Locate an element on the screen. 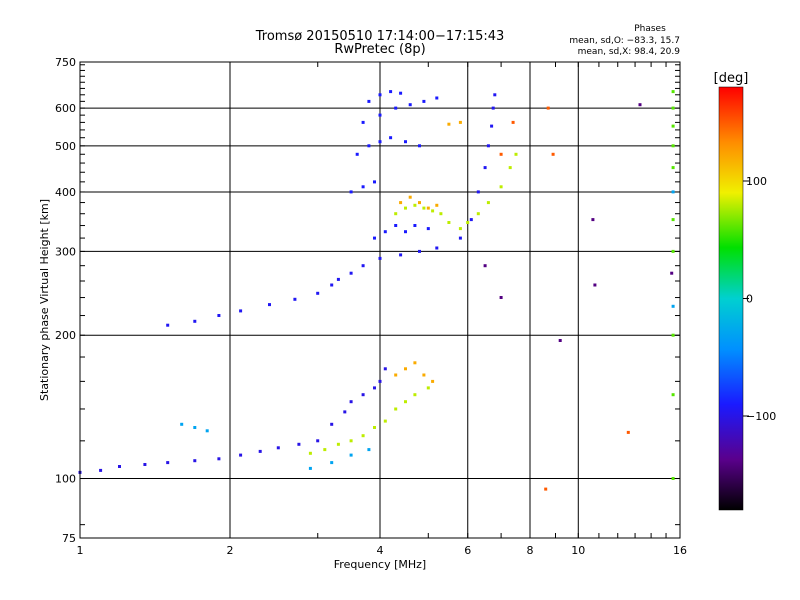 The image size is (800, 600). colorbar-ticks: 100 0 −100 is located at coordinates (759, 299).